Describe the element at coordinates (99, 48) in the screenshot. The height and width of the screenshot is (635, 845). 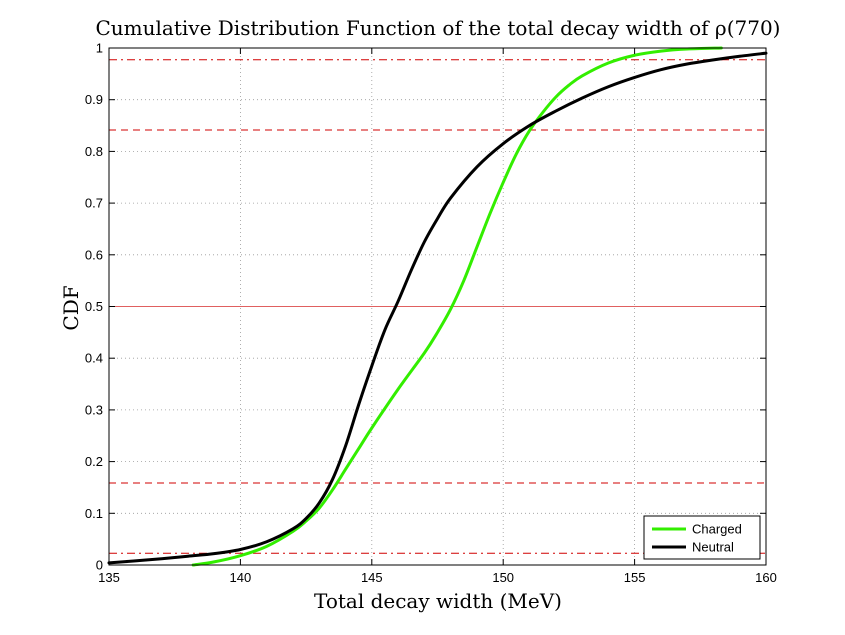
I see `y-tick-label: 1` at that location.